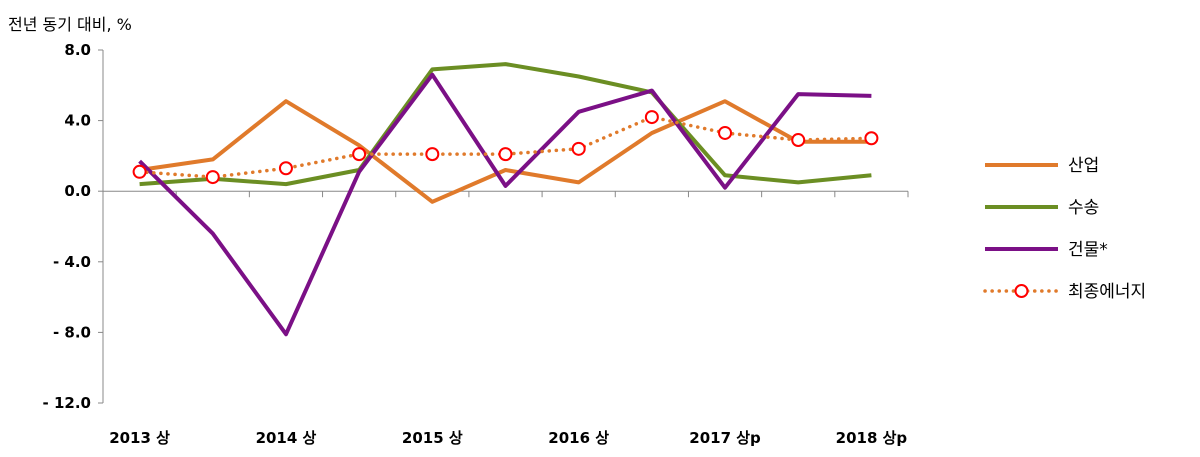 Image resolution: width=1200 pixels, height=457 pixels. I want to click on y-tick-label: - 12.0, so click(67, 403).